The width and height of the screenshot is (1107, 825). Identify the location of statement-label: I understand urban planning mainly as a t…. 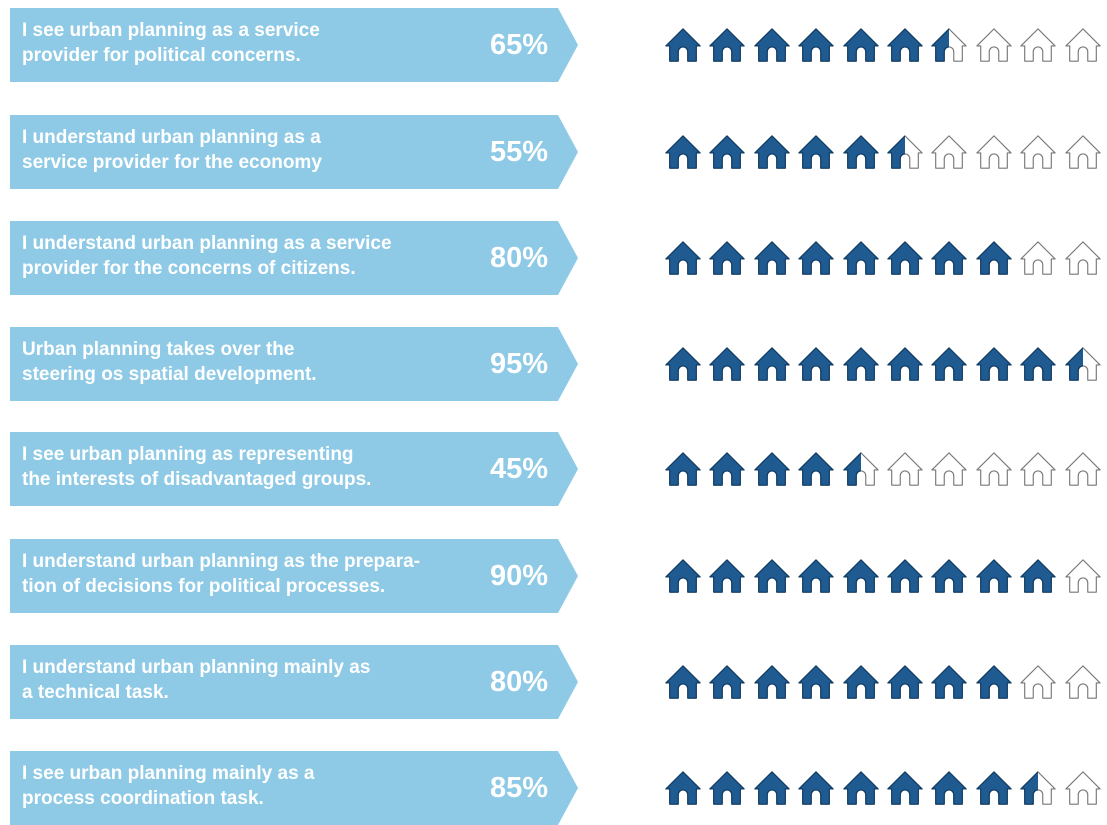
(257, 680).